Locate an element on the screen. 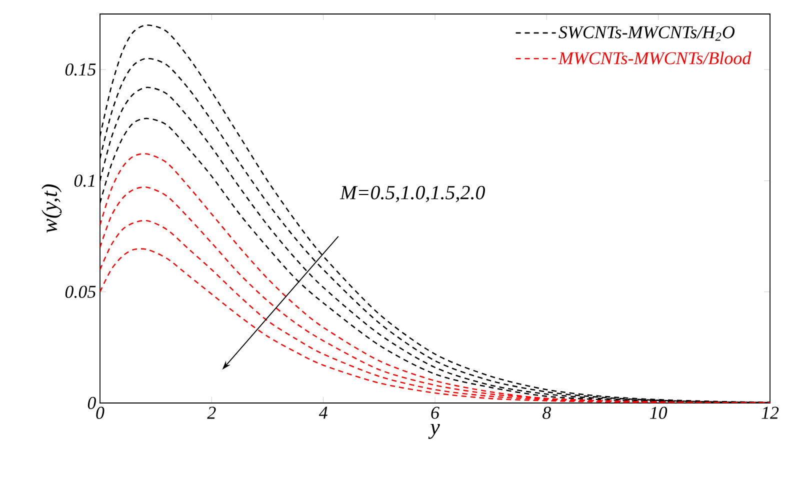 This screenshot has width=786, height=500. annotation: M=0.5,1.0,1.5,2.0 is located at coordinates (412, 194).